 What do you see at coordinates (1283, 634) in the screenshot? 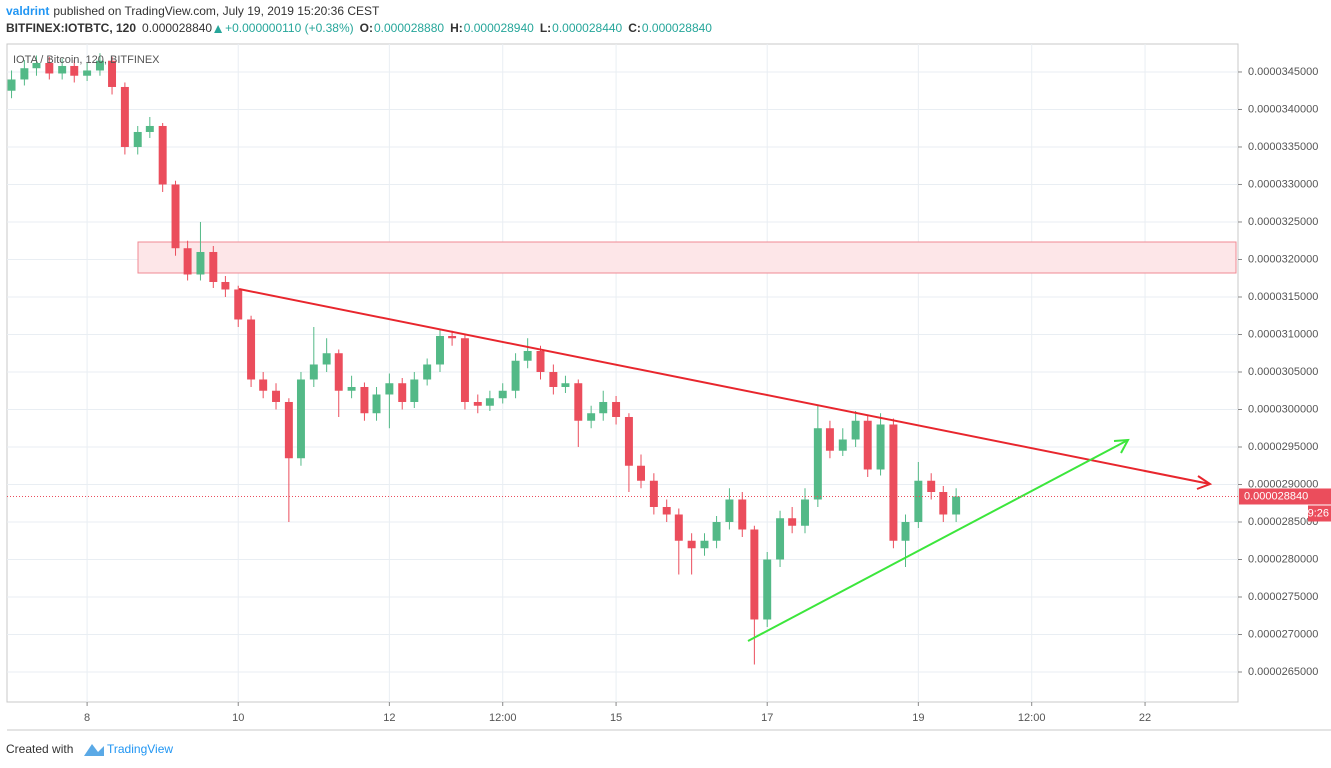
I see `y-tick-label: 0.0000270000` at bounding box center [1283, 634].